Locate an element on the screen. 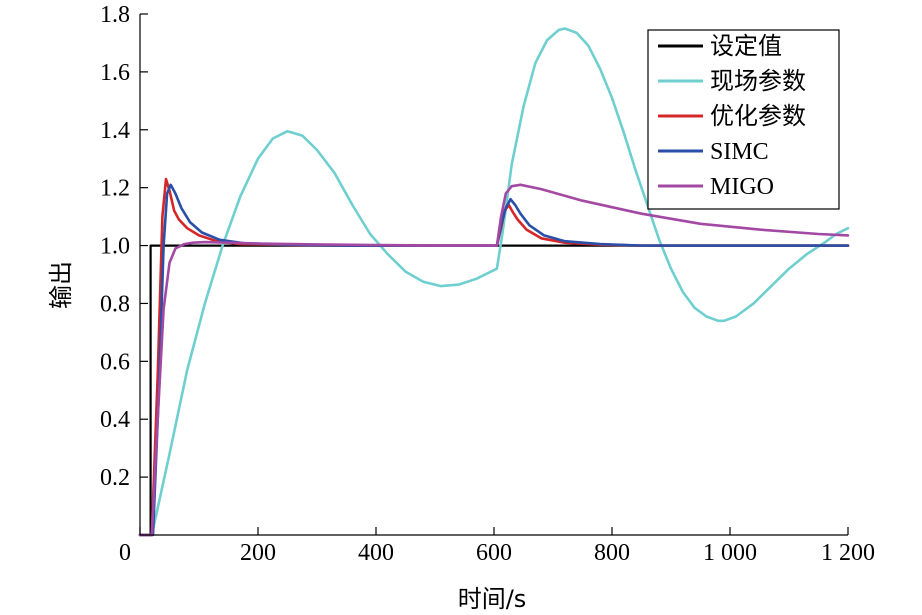 This screenshot has height=615, width=922. legend-box is located at coordinates (743, 119).